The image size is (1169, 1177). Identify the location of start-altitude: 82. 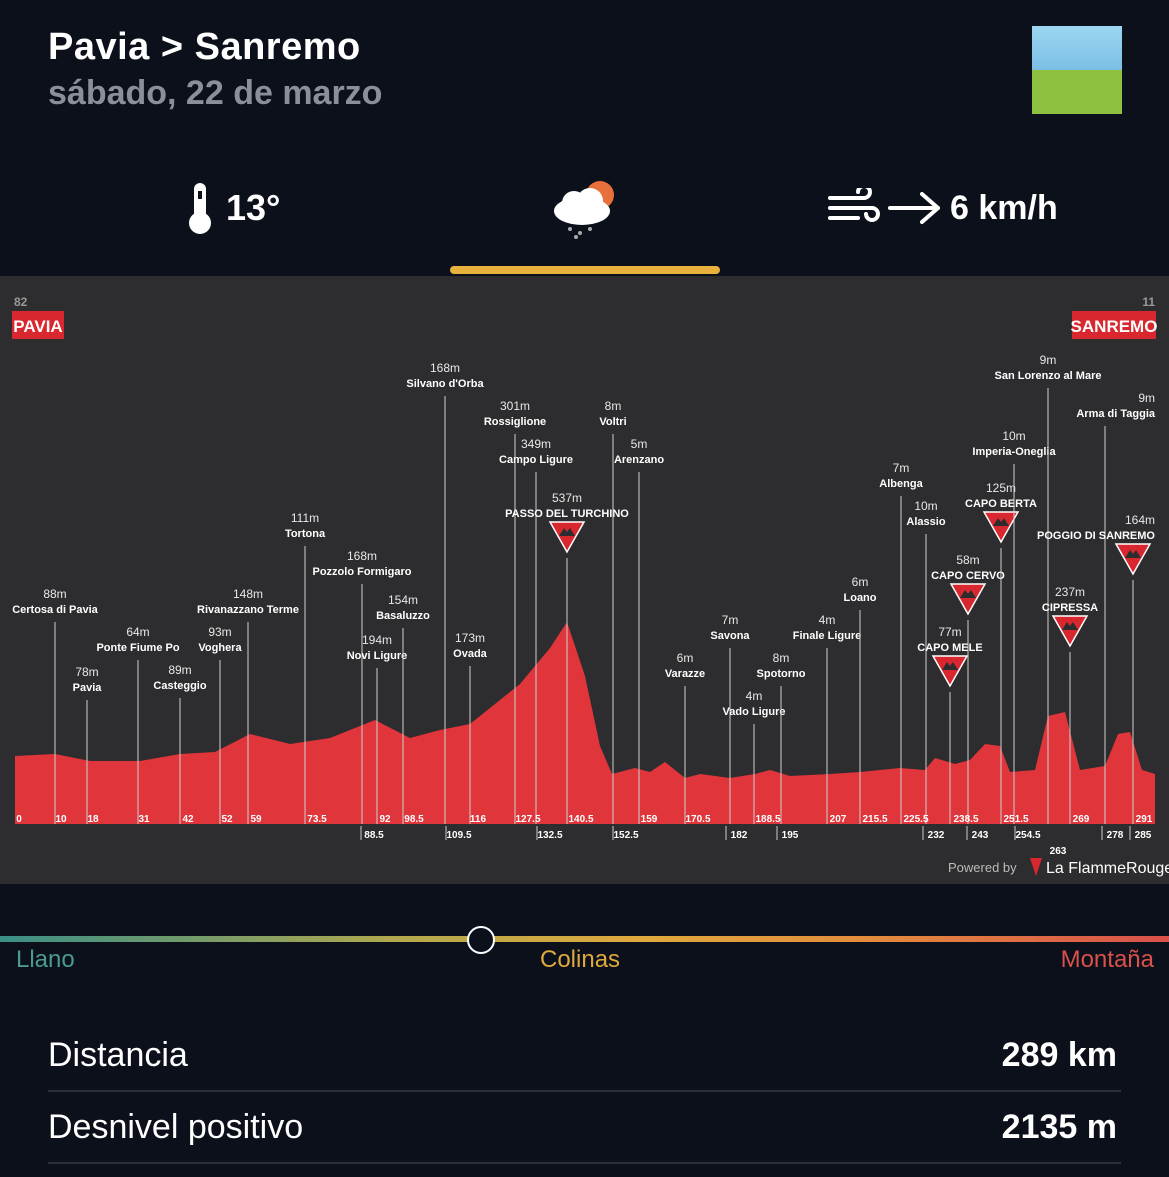
(21, 302).